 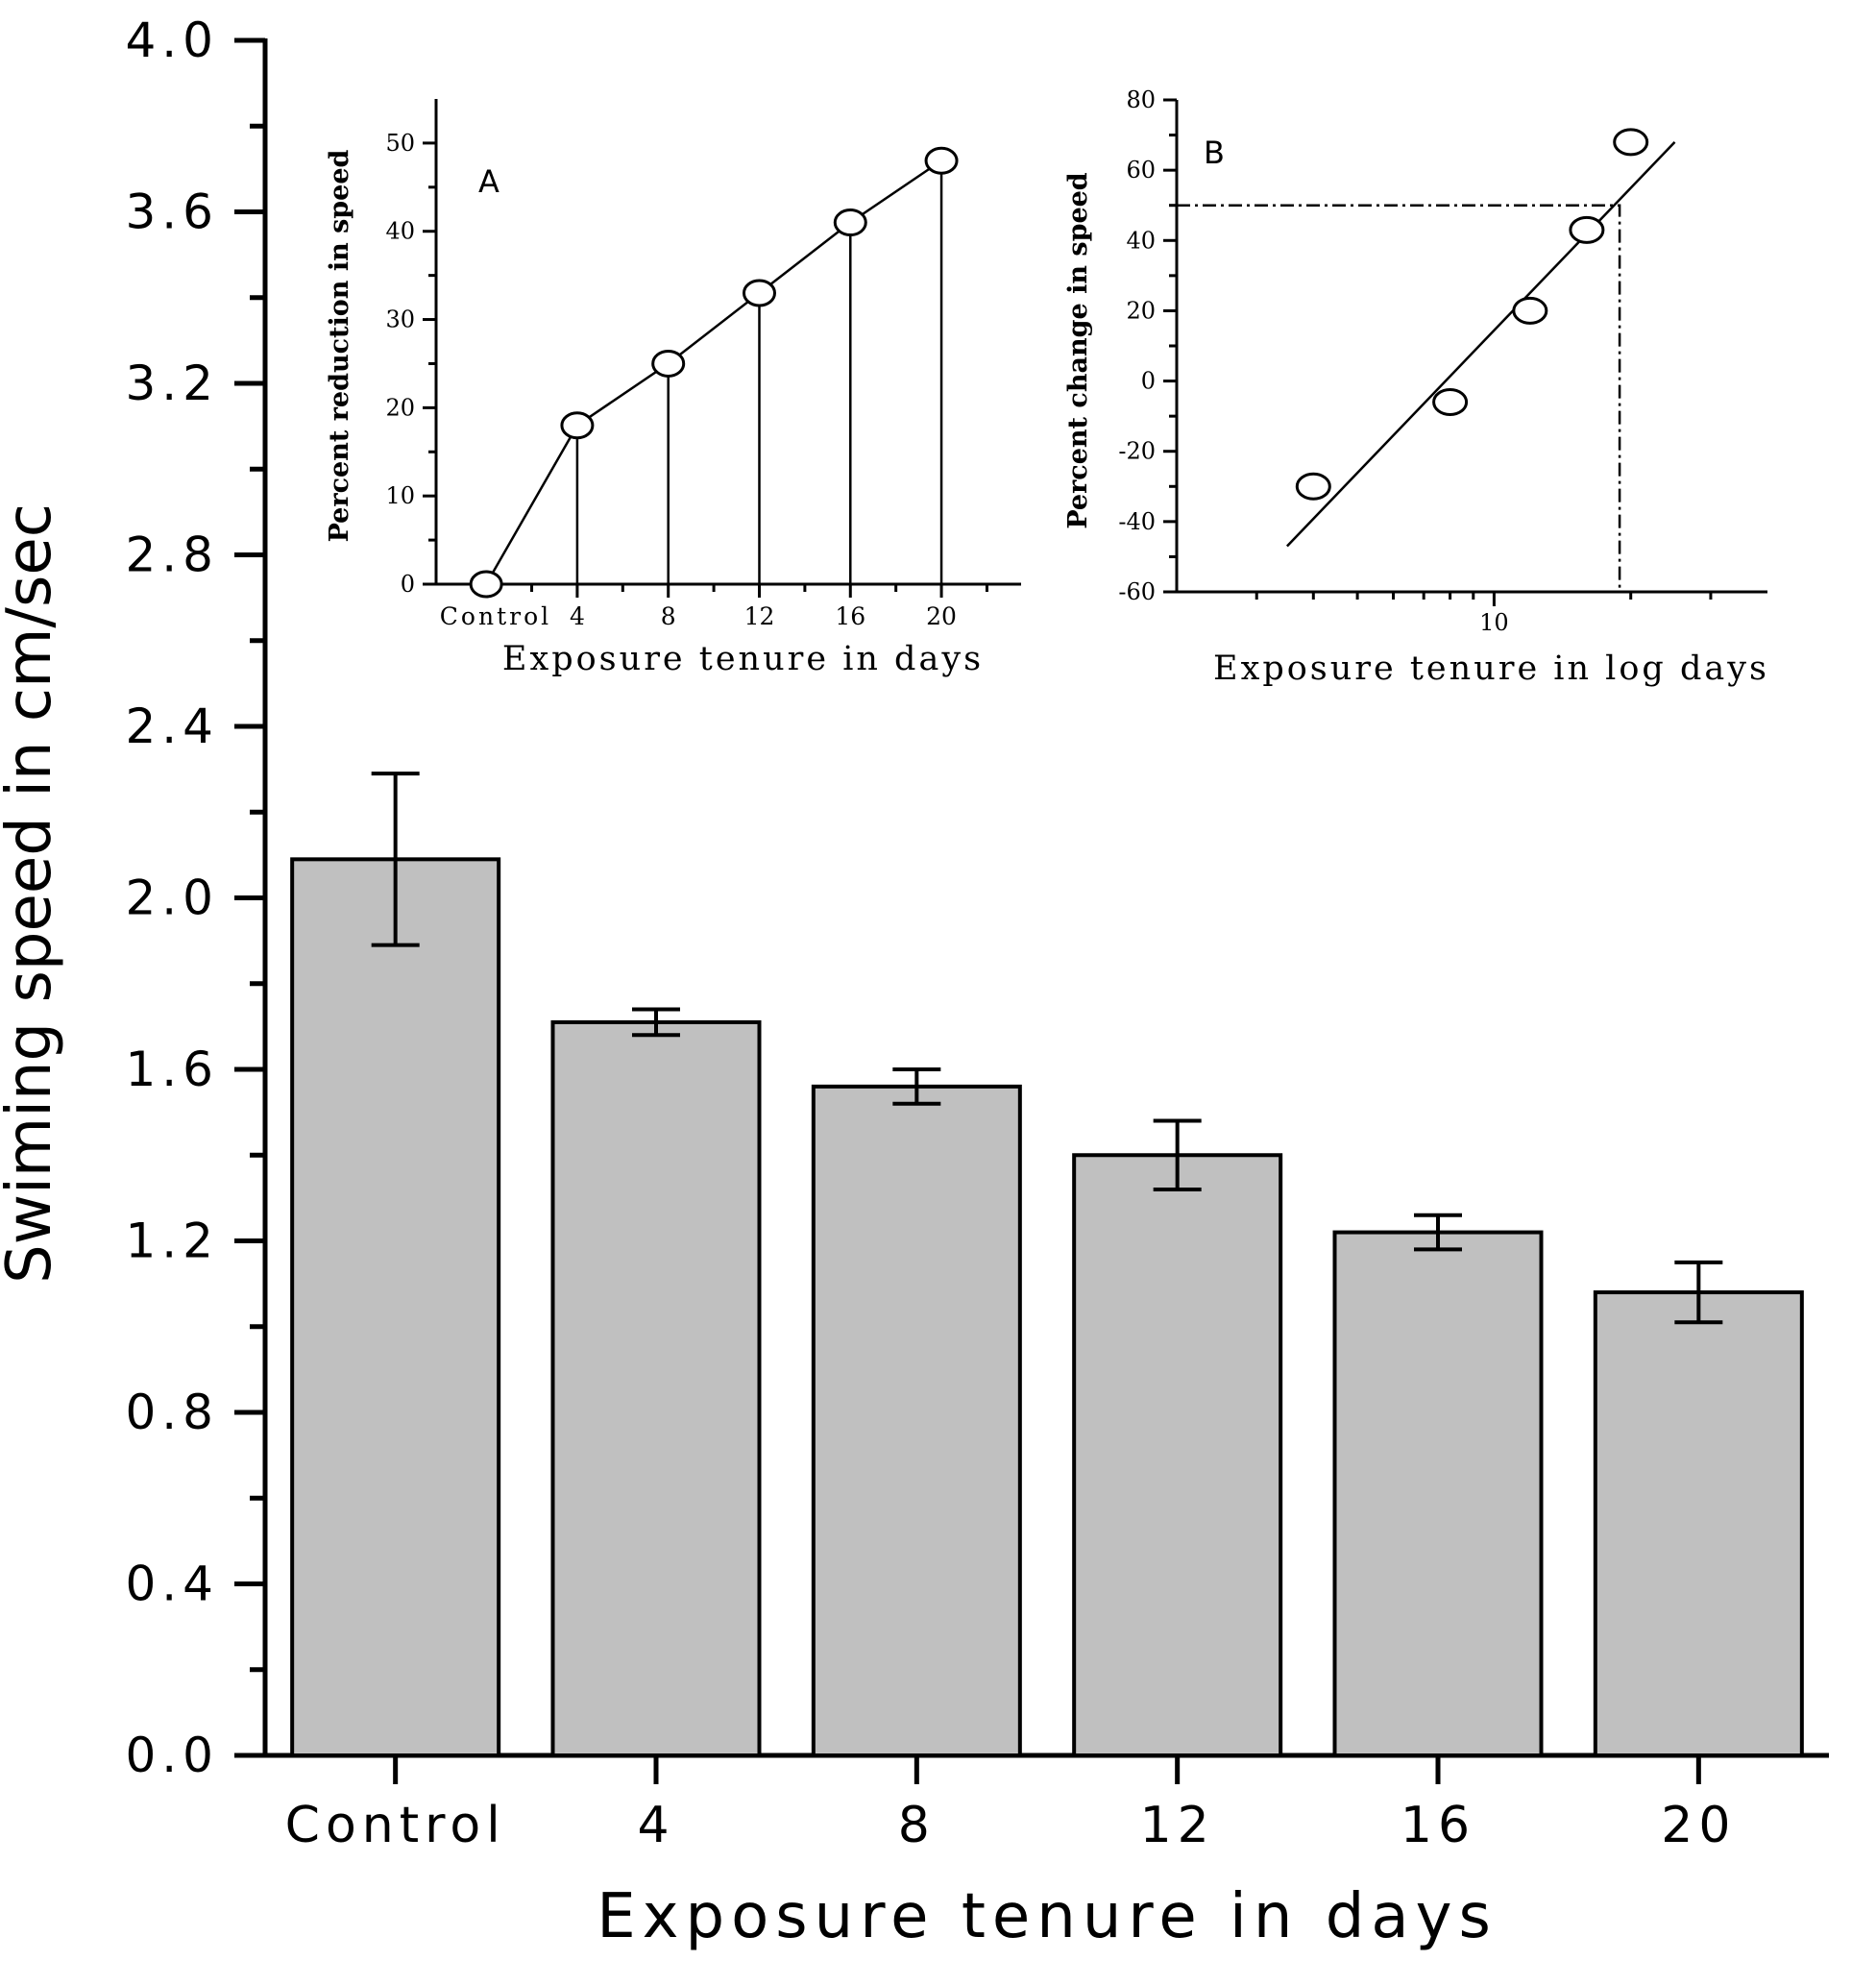 I want to click on inset-a-y-tick-label: 10, so click(x=400, y=495).